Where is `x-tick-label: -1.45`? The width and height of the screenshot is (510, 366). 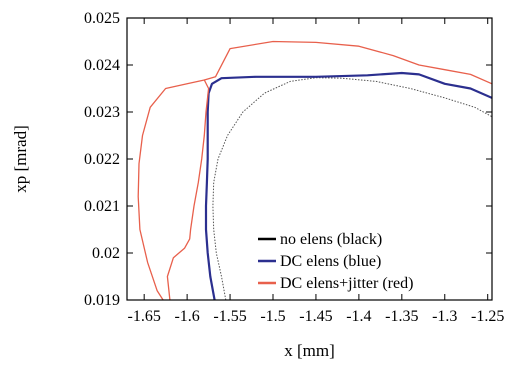
x-tick-label: -1.45 is located at coordinates (315, 316).